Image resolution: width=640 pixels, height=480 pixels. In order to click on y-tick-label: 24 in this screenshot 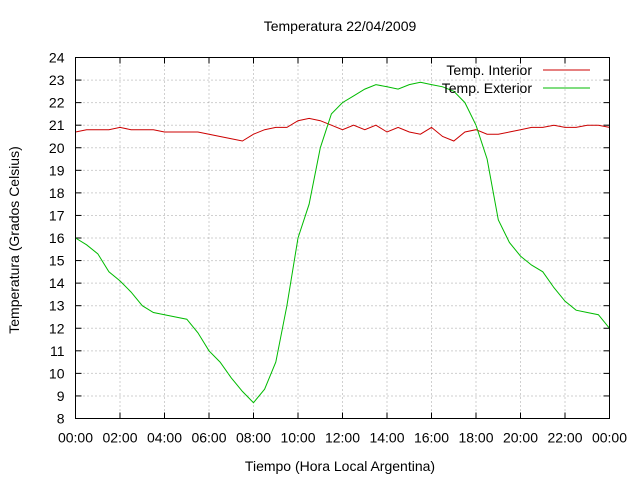, I will do `click(57, 58)`.